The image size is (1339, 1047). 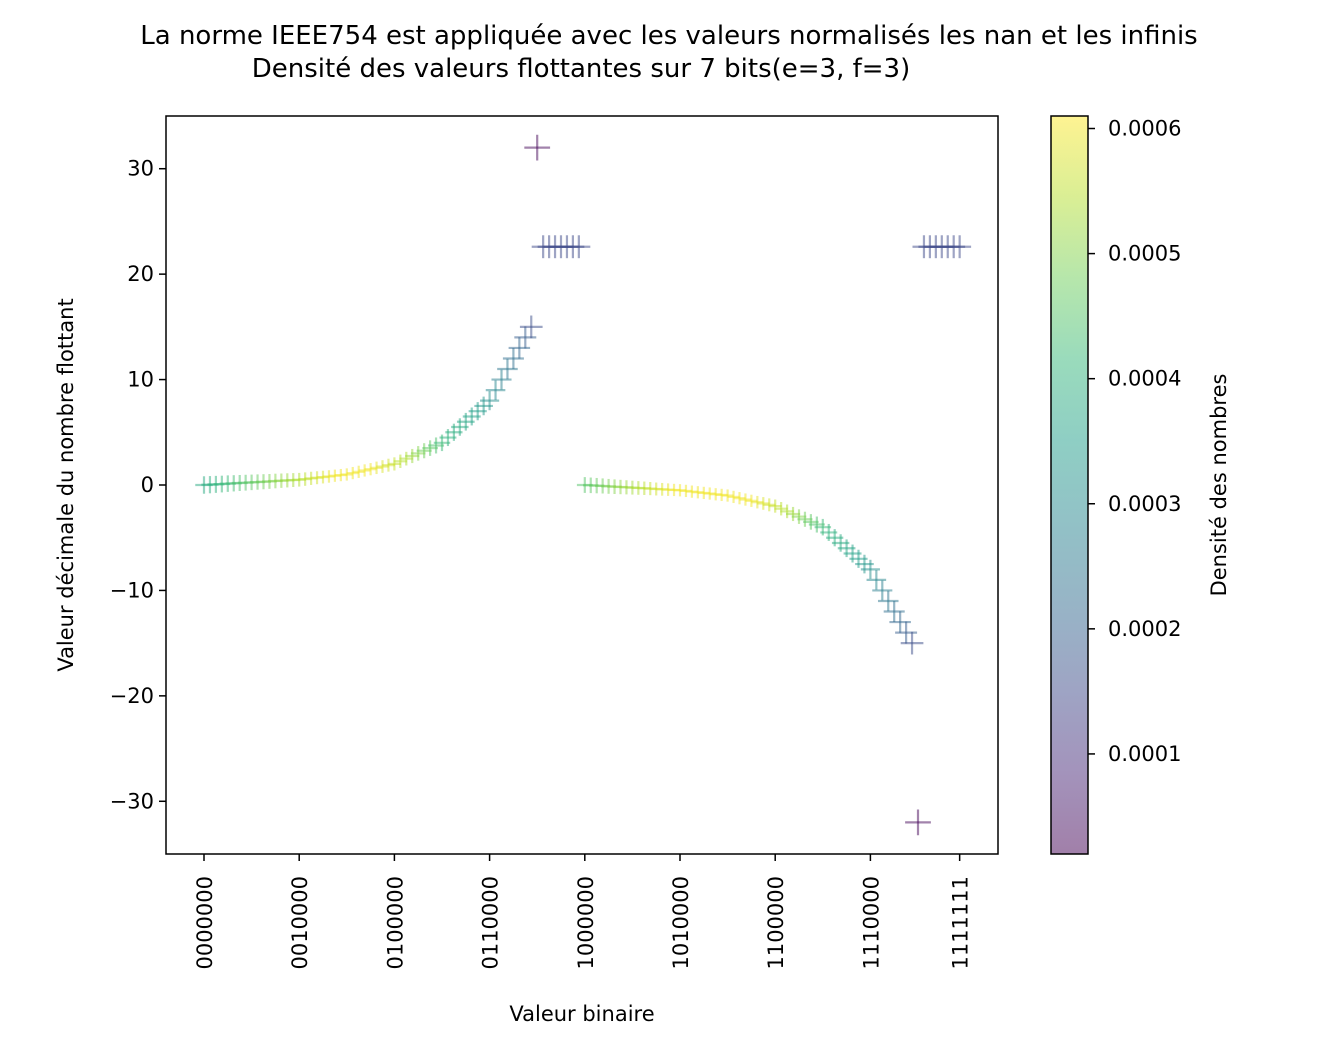 What do you see at coordinates (66, 484) in the screenshot?
I see `y-axis-label: Valeur décimale du nombre flottant` at bounding box center [66, 484].